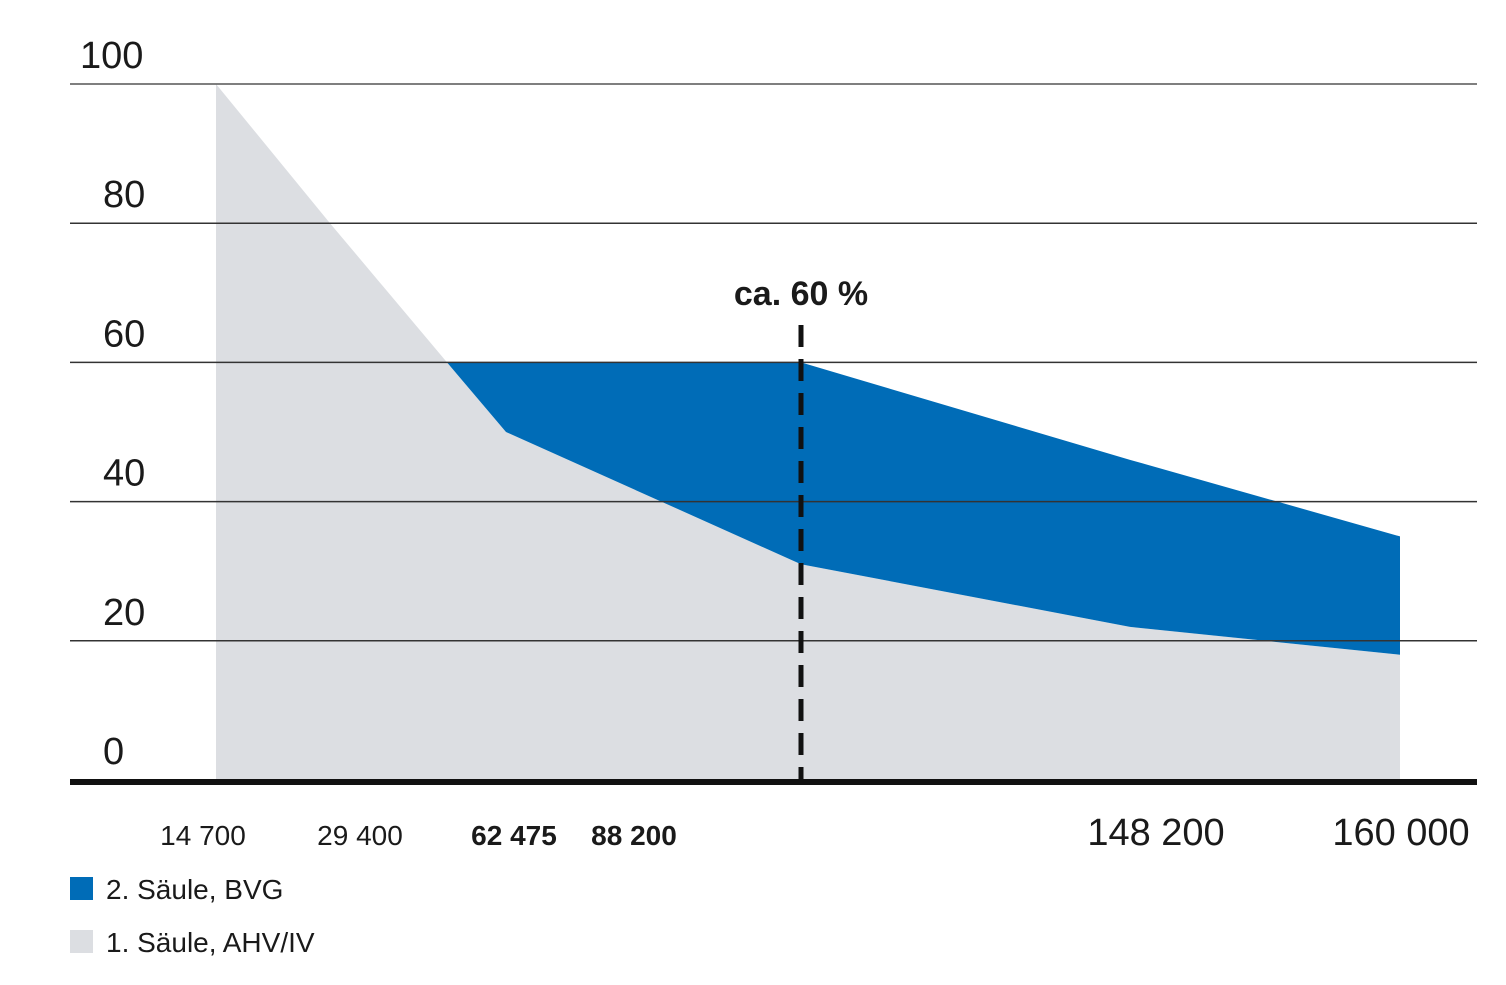 This screenshot has width=1506, height=985. I want to click on legend: 2. Säule, BVG 1. Säule, AHV/IV, so click(192, 916).